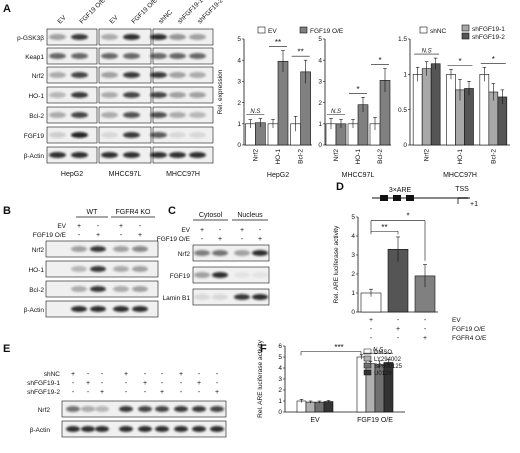  What do you see at coordinates (280, 357) in the screenshot?
I see `y-tick-label: 5` at bounding box center [280, 357].